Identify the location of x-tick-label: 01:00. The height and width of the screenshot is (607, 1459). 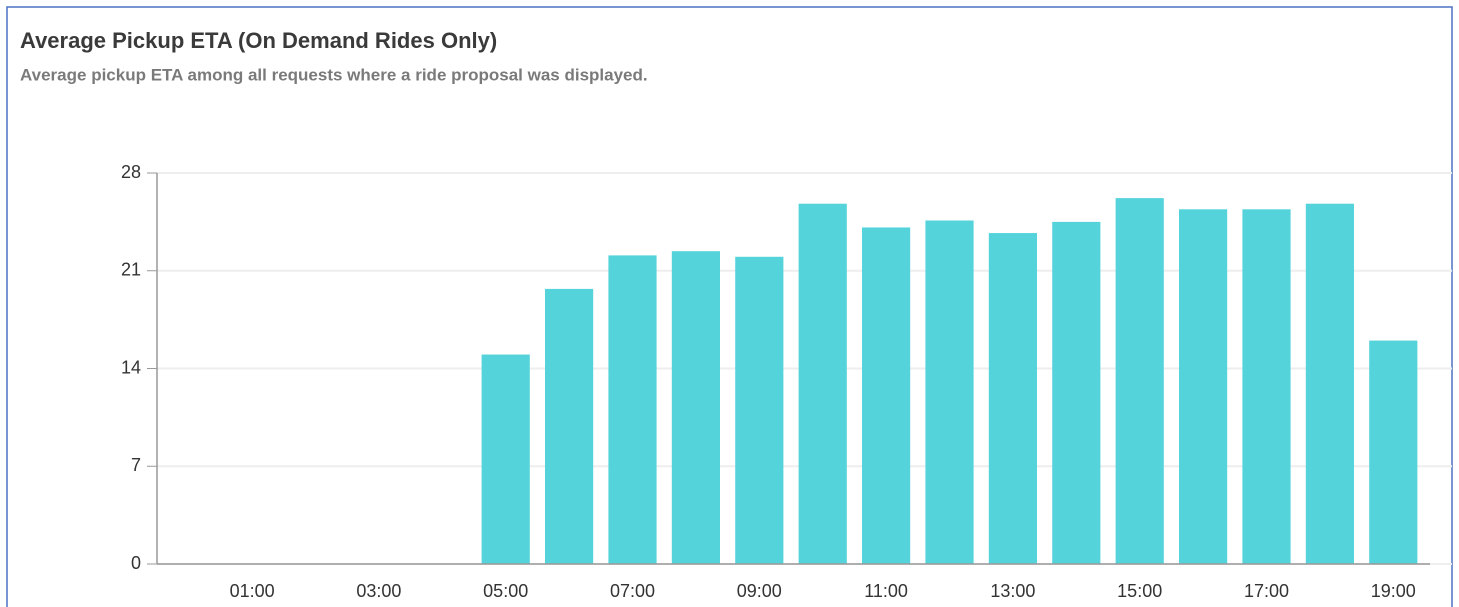
(252, 591).